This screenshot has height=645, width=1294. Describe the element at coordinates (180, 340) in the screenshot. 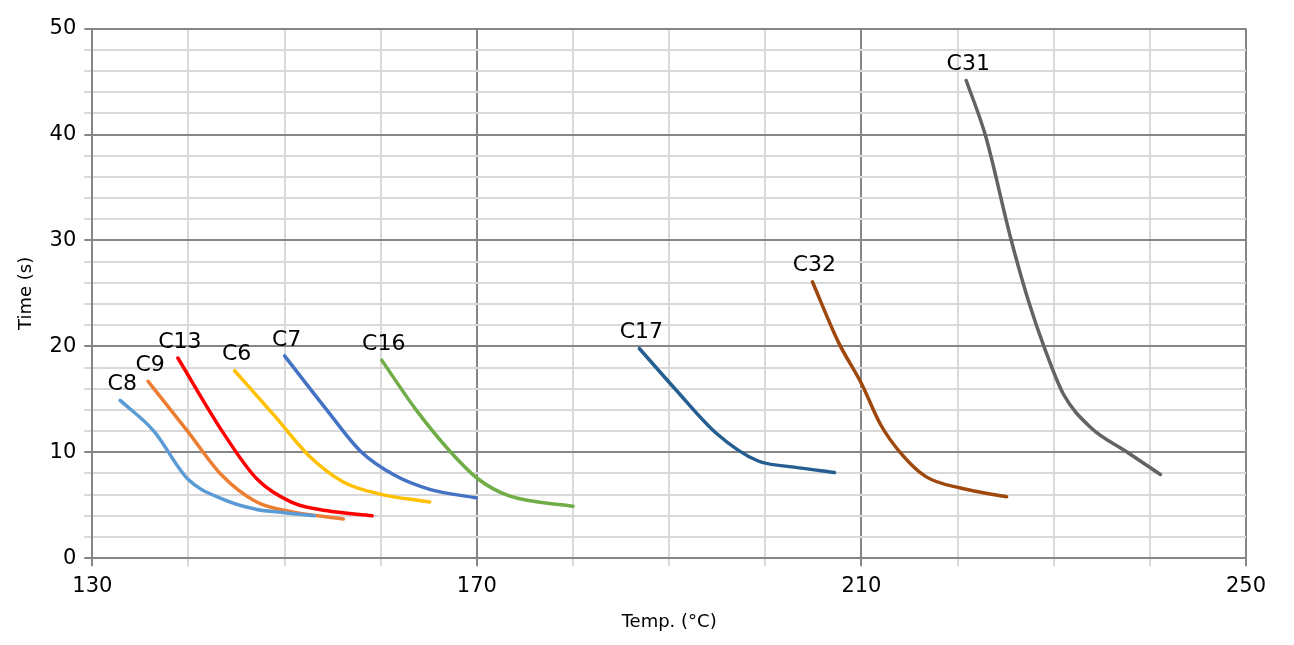

I see `series-label: C13` at that location.